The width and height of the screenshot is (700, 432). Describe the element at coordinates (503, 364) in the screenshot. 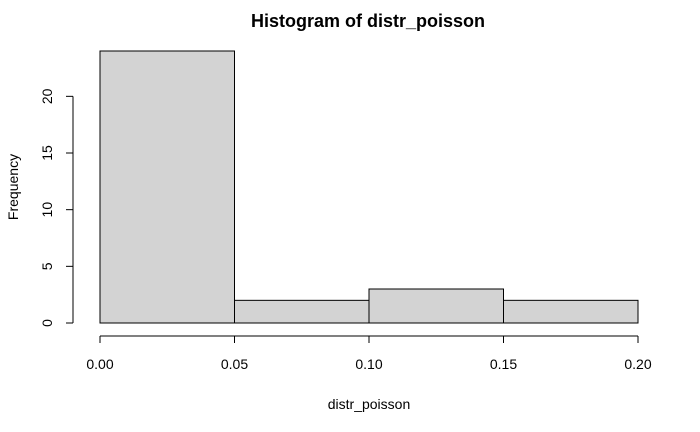

I see `x-tick-label: 0.15` at that location.